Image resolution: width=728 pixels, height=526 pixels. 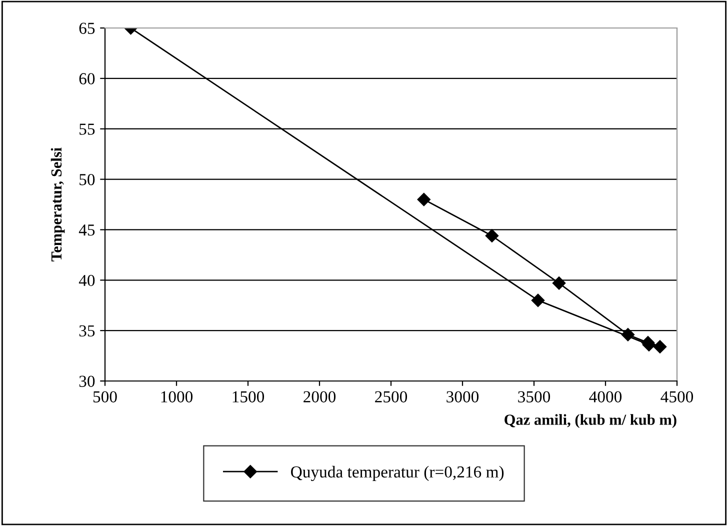 I want to click on y-tick-label: 40, so click(x=86, y=280).